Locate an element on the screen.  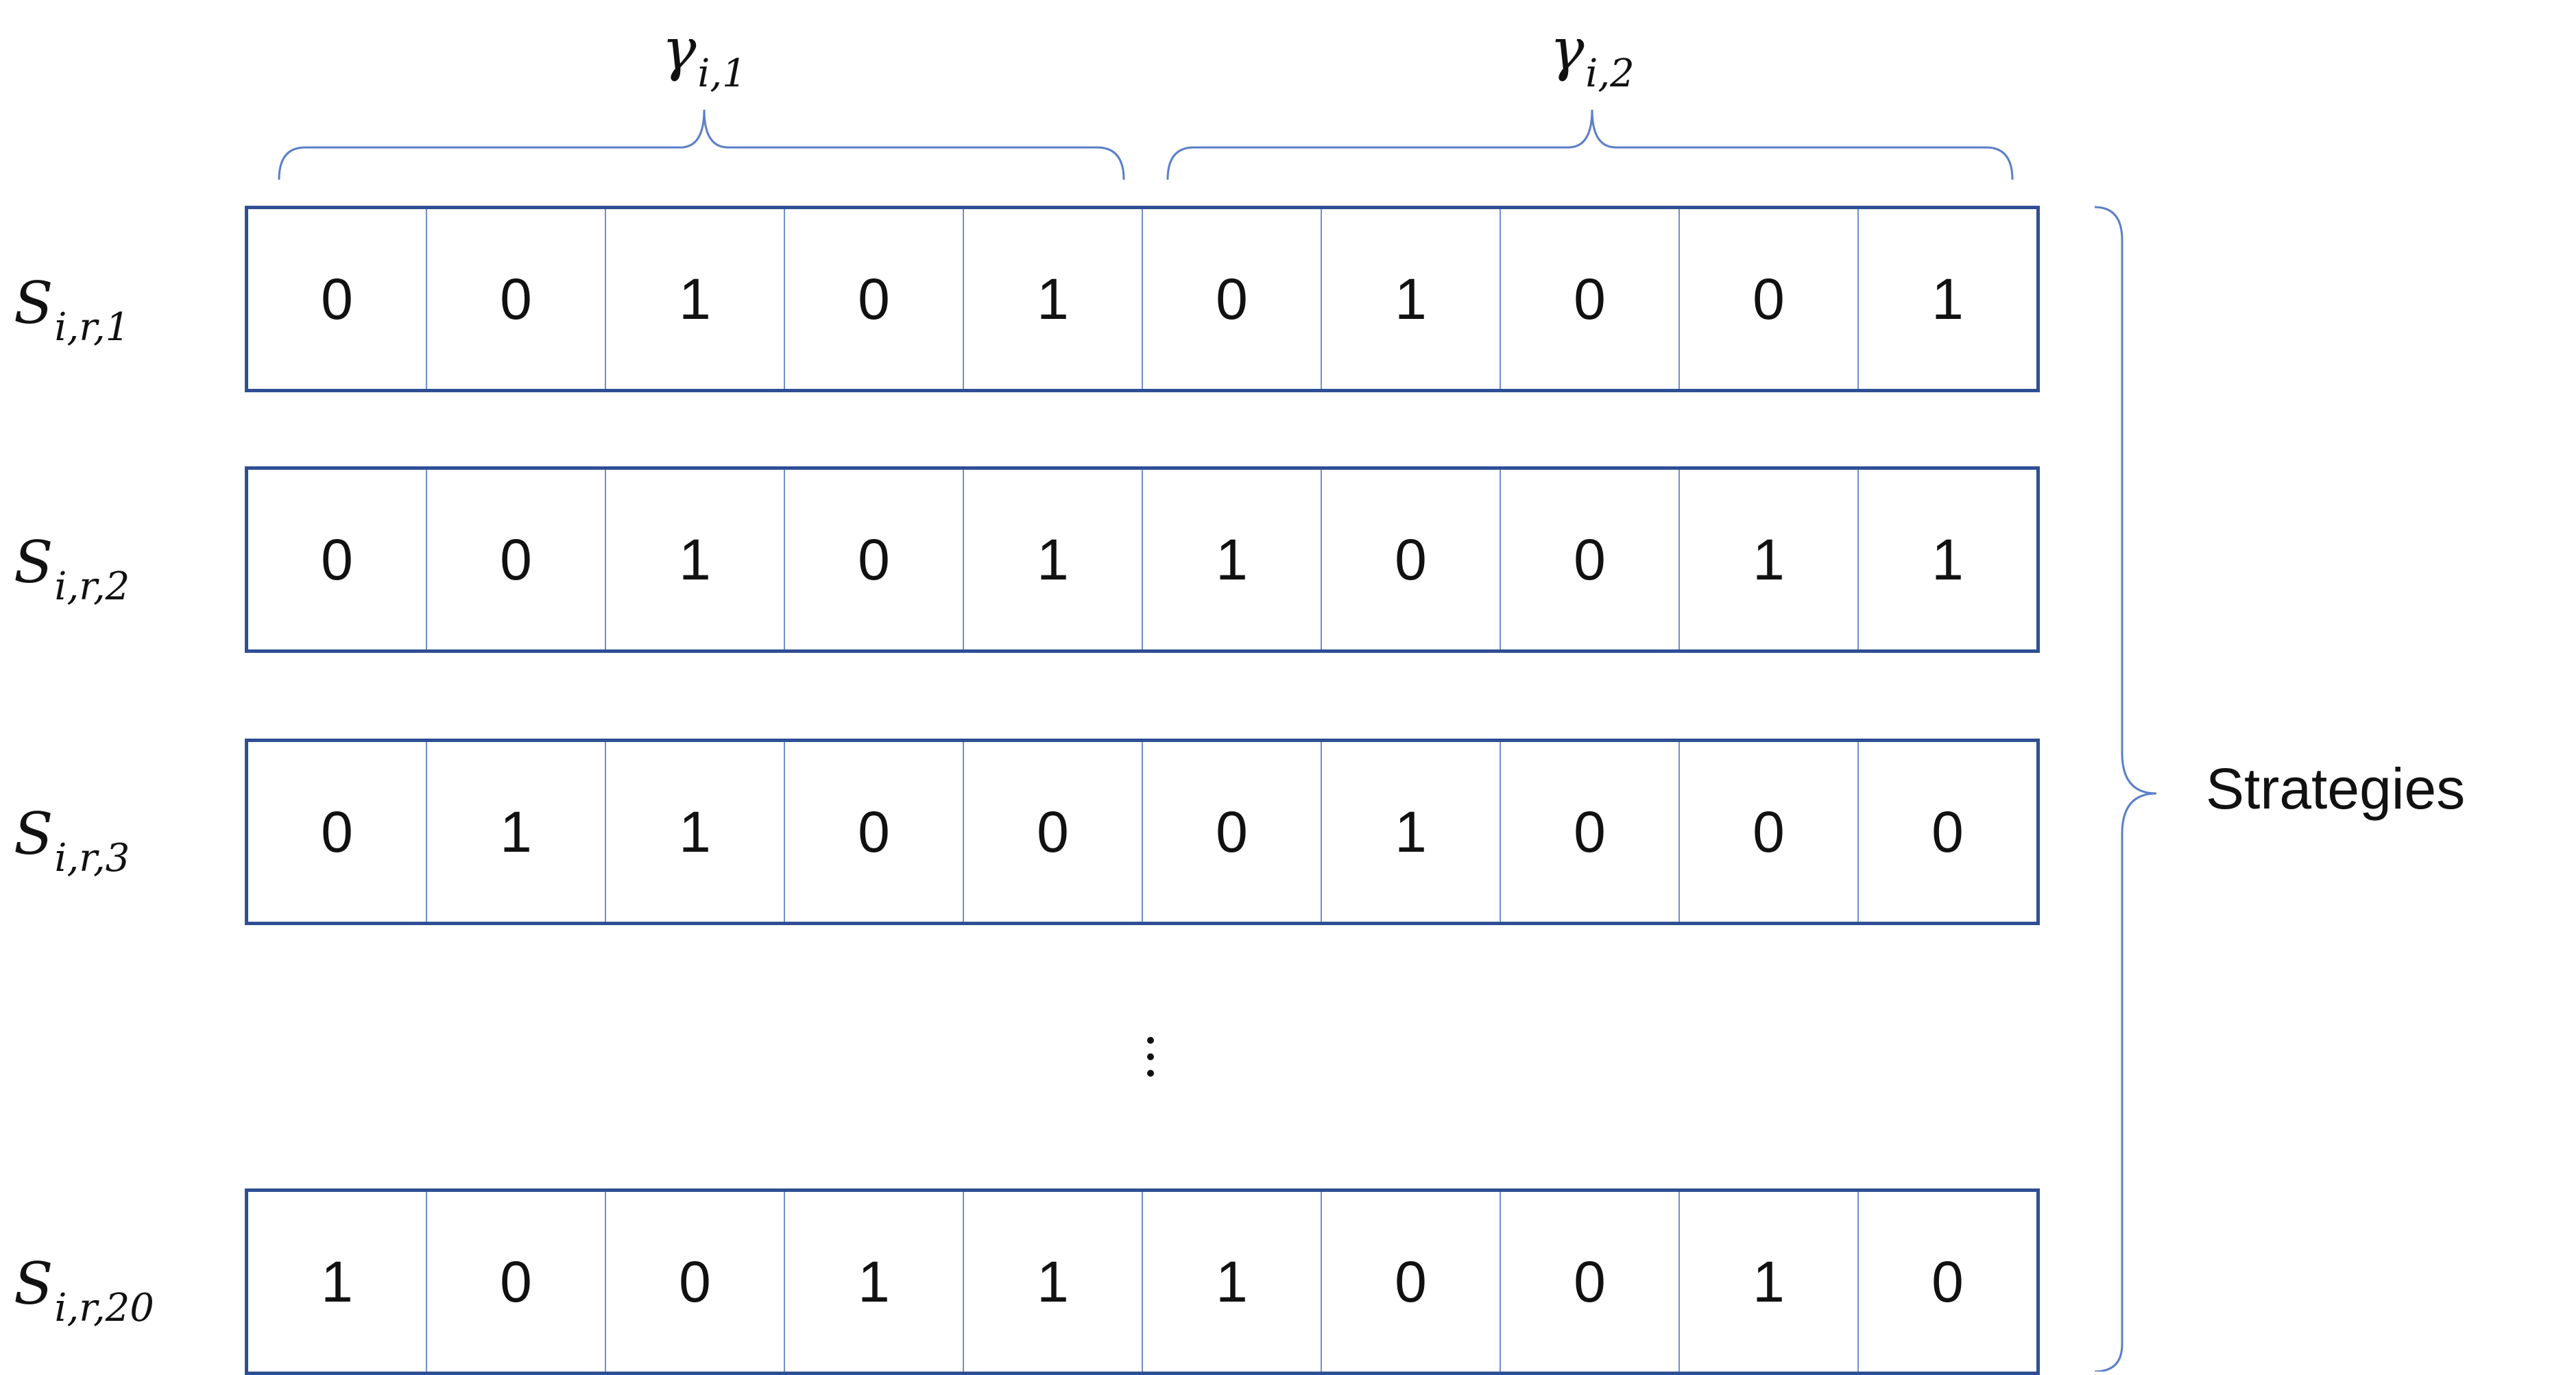
group-label-1-symbol: γ is located at coordinates (680, 50).